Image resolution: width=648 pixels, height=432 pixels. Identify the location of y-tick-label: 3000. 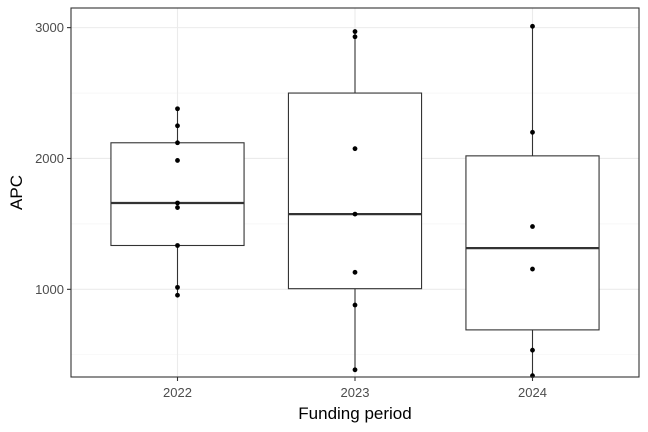
(49, 27).